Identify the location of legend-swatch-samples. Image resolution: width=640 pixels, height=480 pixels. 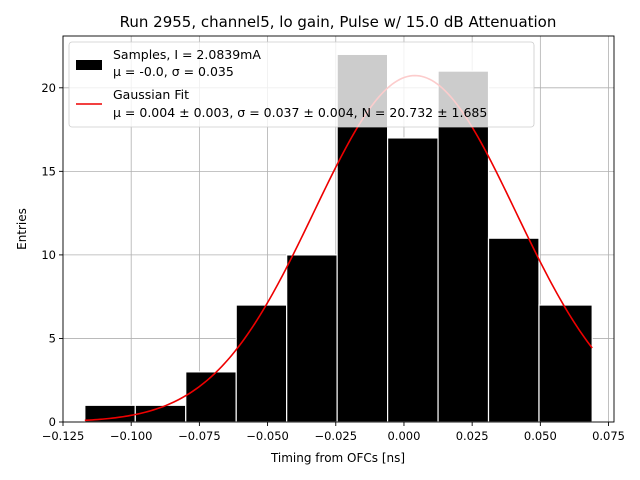
(89, 65).